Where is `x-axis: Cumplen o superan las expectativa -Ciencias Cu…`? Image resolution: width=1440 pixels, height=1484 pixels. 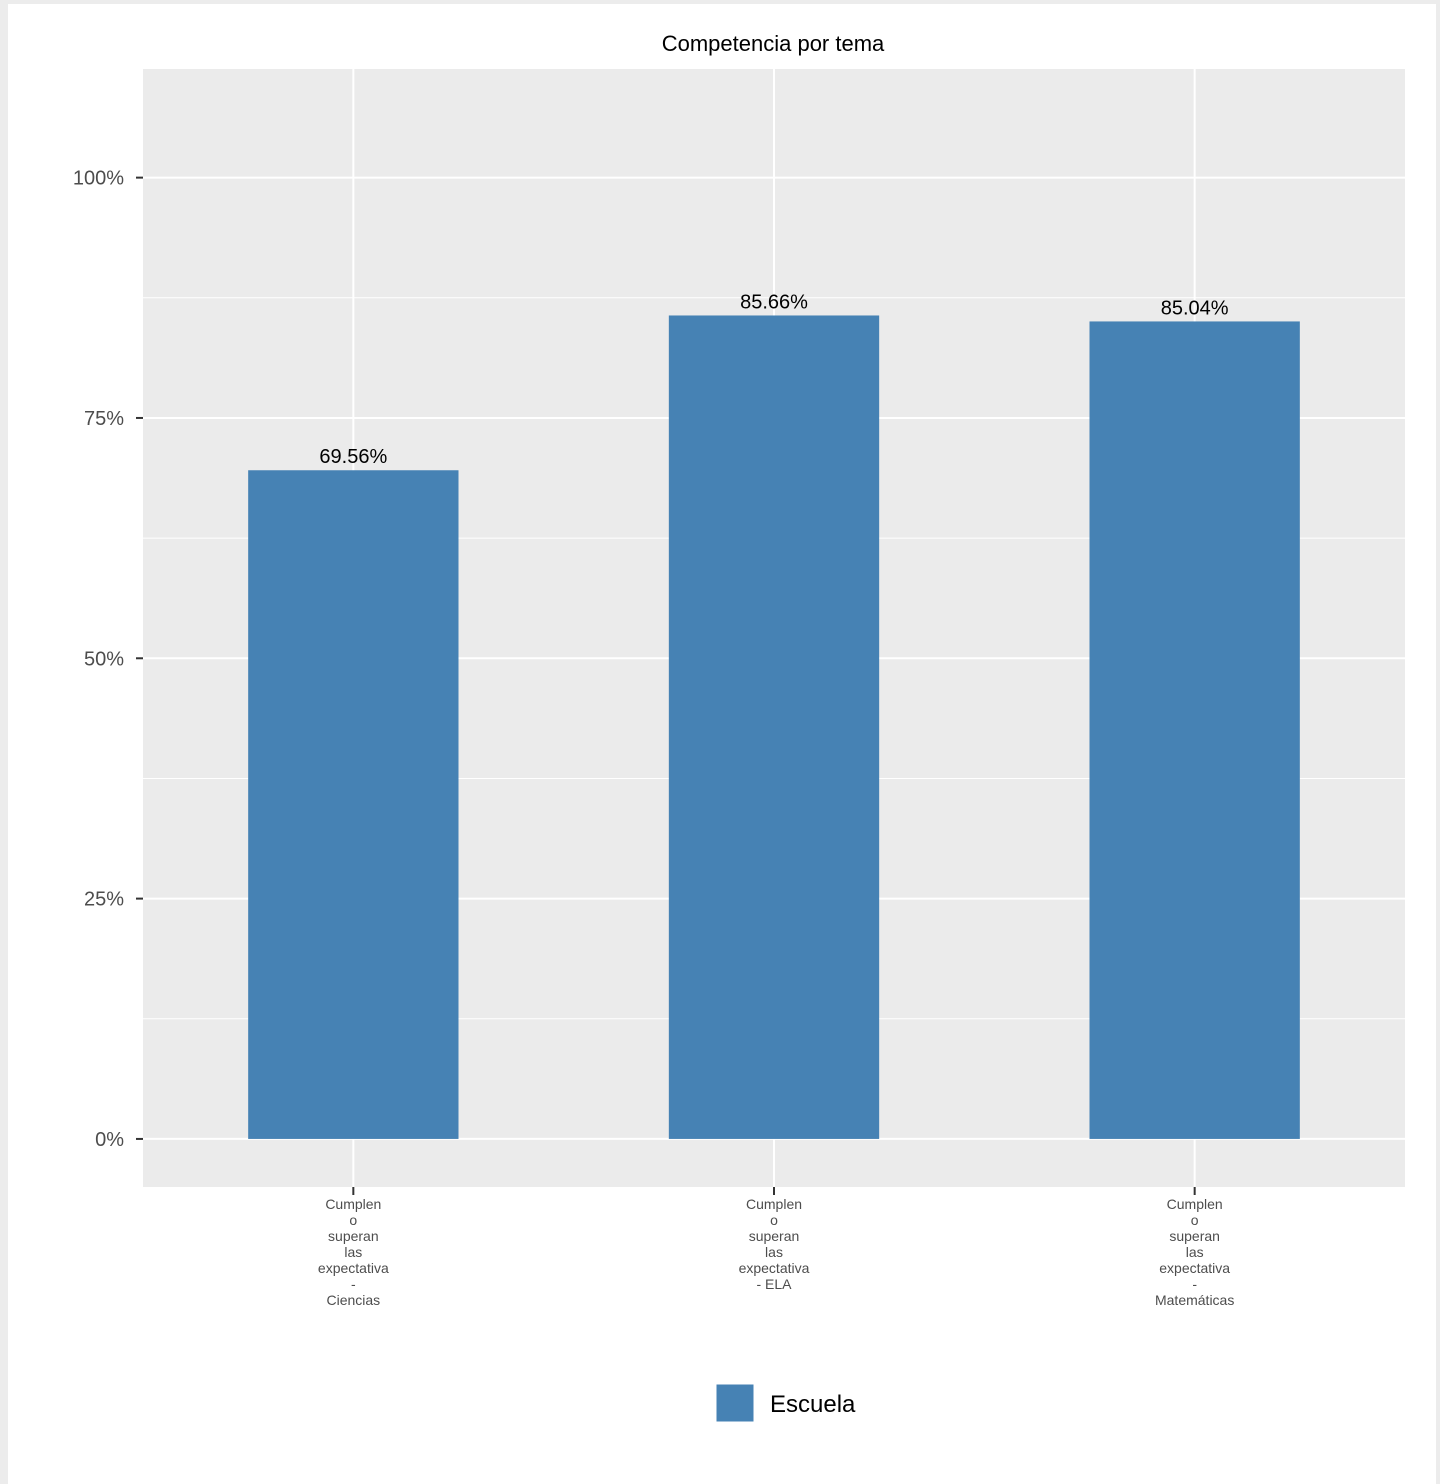 x-axis: Cumplen o superan las expectativa -Ciencias Cu… is located at coordinates (776, 1247).